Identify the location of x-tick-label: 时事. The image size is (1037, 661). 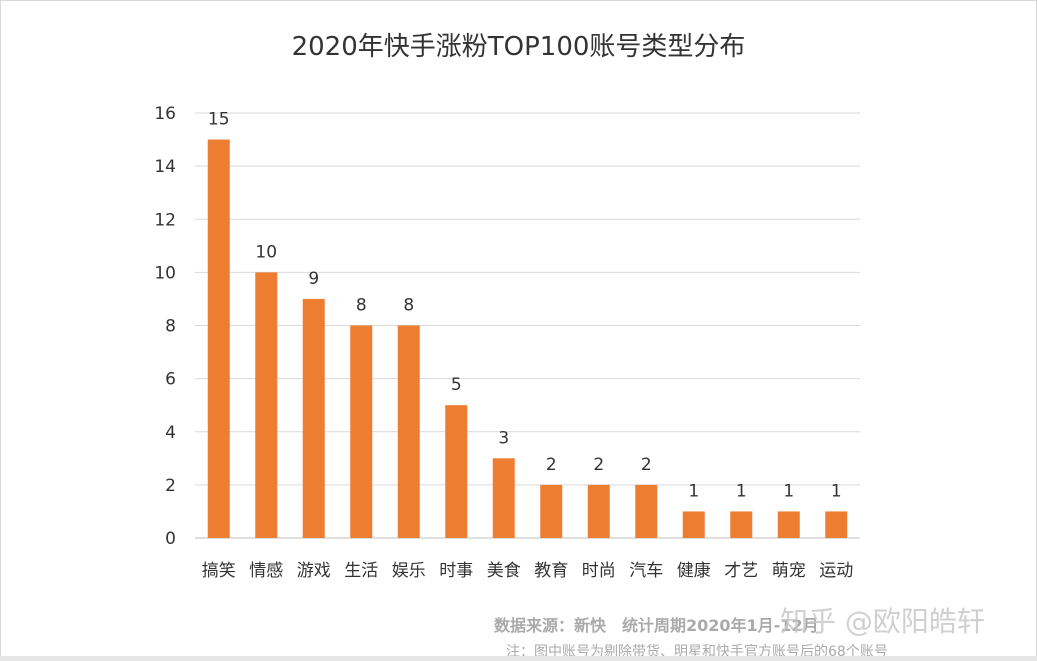
(456, 571).